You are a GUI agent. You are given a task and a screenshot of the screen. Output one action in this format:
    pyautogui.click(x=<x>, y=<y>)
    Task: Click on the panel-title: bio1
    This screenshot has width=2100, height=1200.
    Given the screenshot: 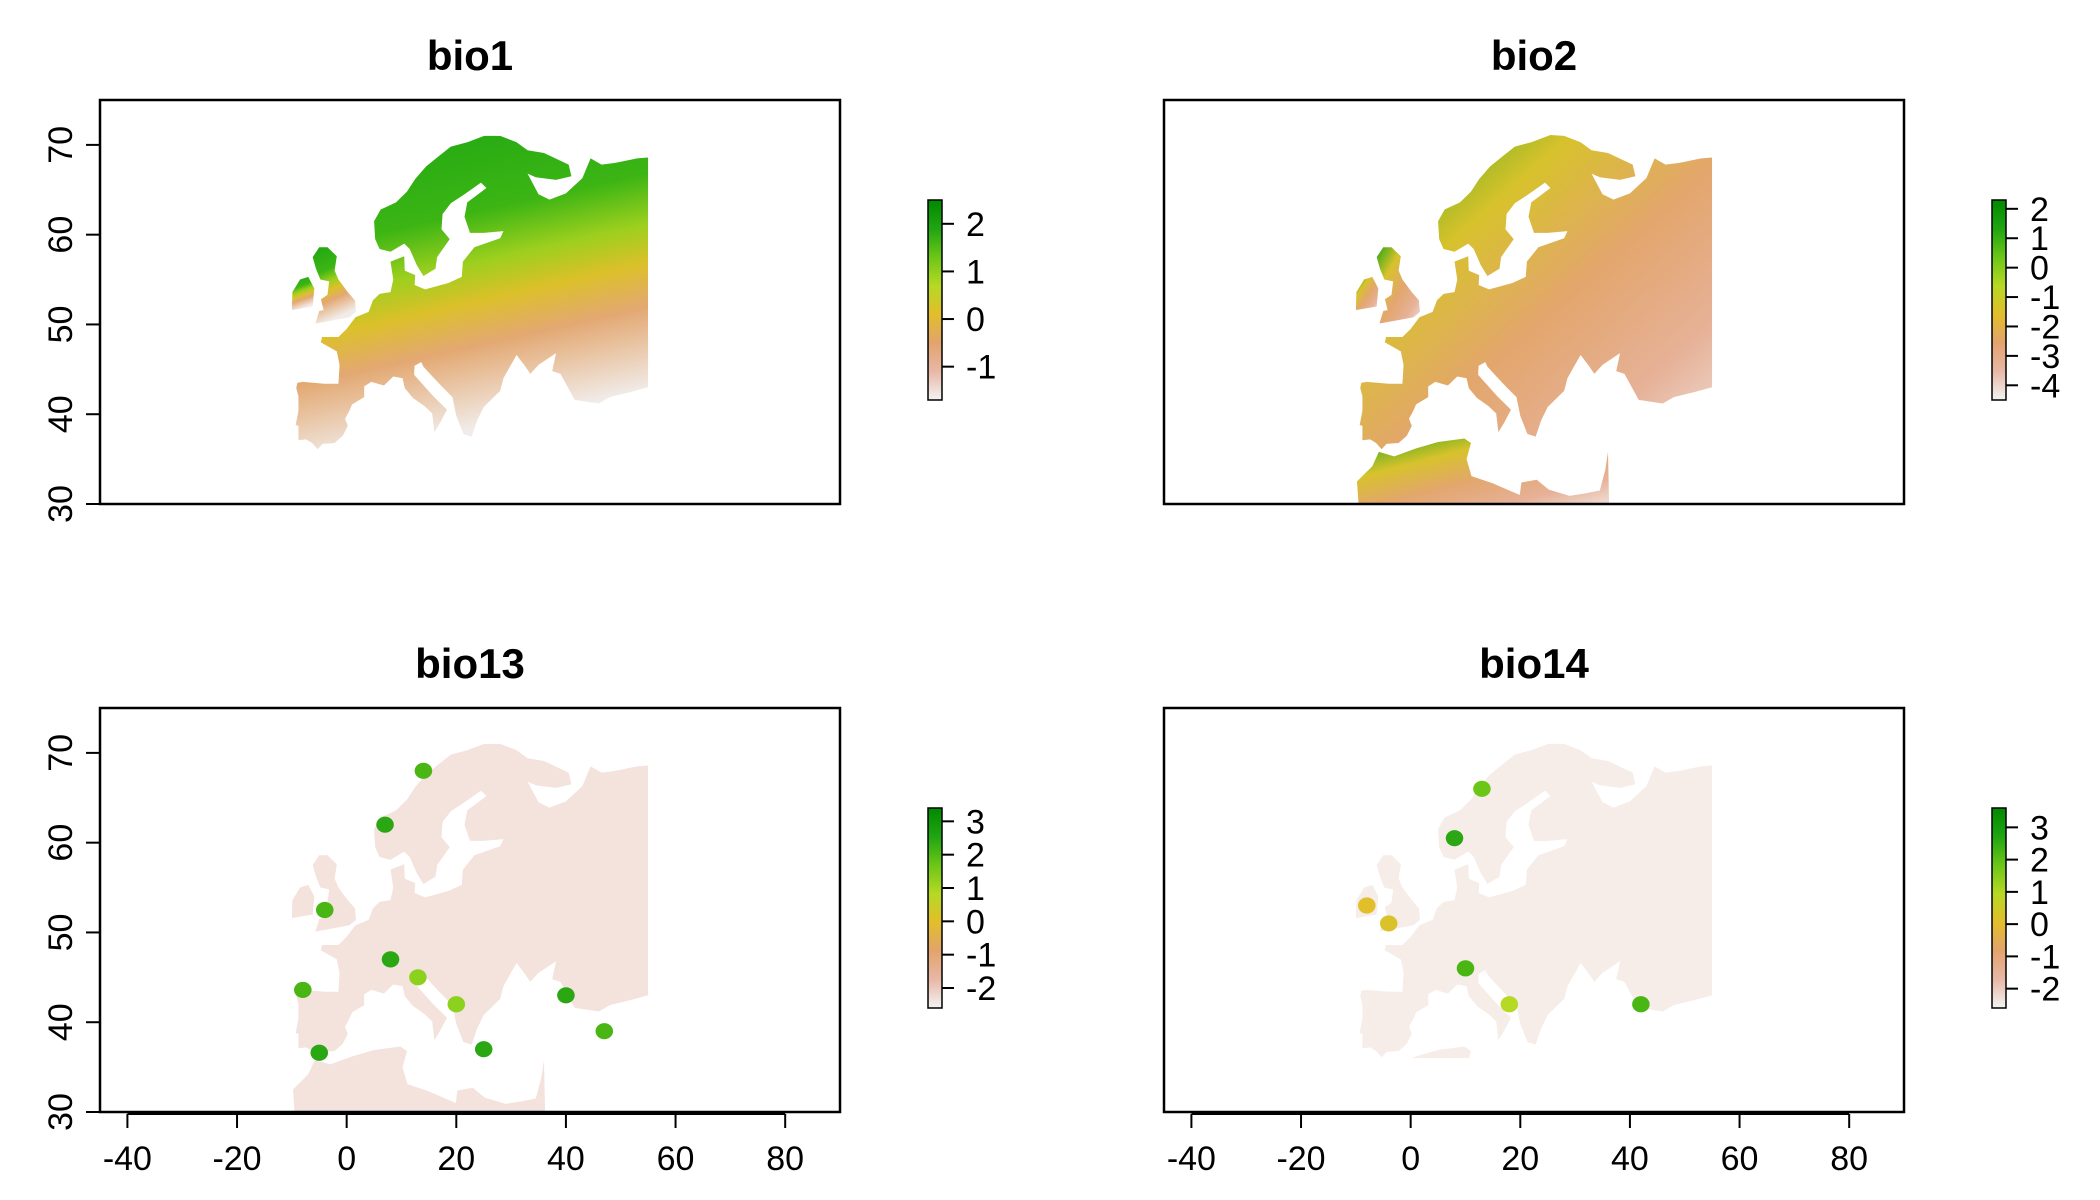 What is the action you would take?
    pyautogui.click(x=470, y=55)
    